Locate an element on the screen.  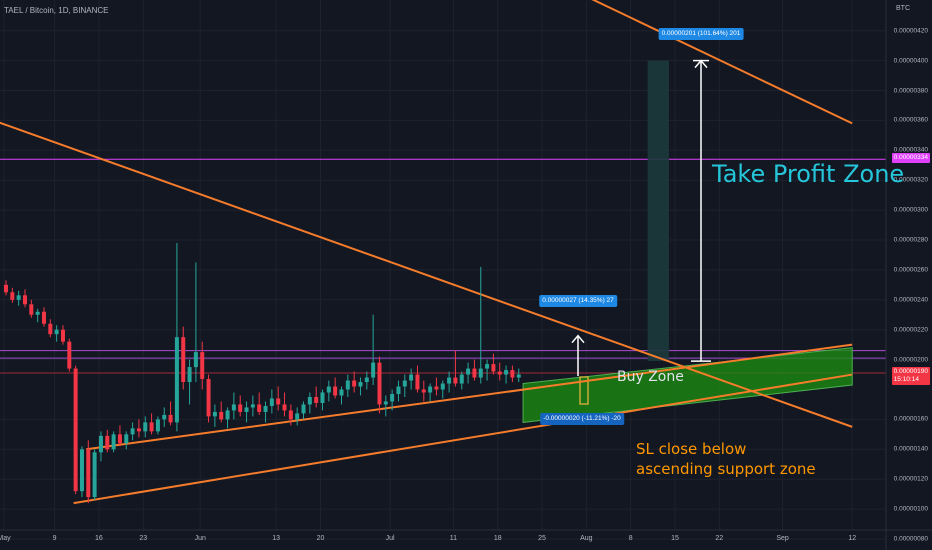
time-tick-label: 22 is located at coordinates (719, 538).